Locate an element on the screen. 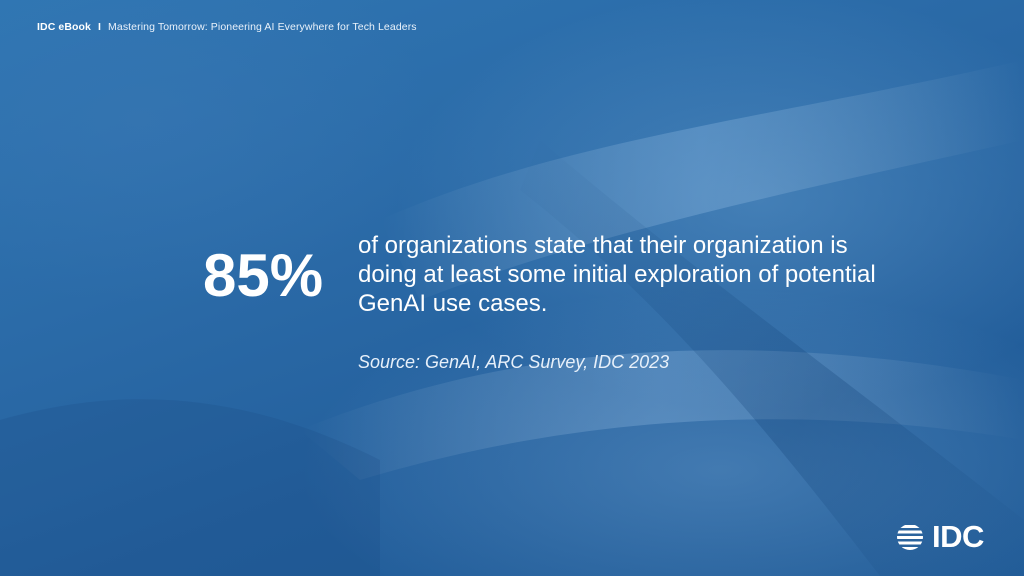 The image size is (1024, 576). source-citation: Source: GenAI, ARC Survey, IDC 2023 is located at coordinates (514, 362).